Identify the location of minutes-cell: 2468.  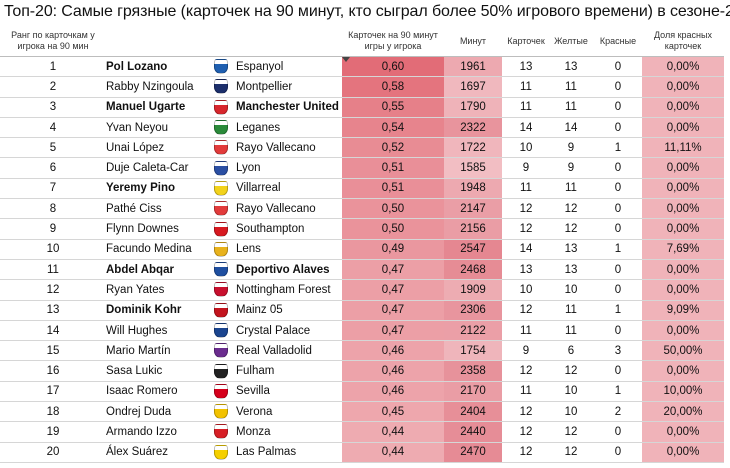
(473, 269).